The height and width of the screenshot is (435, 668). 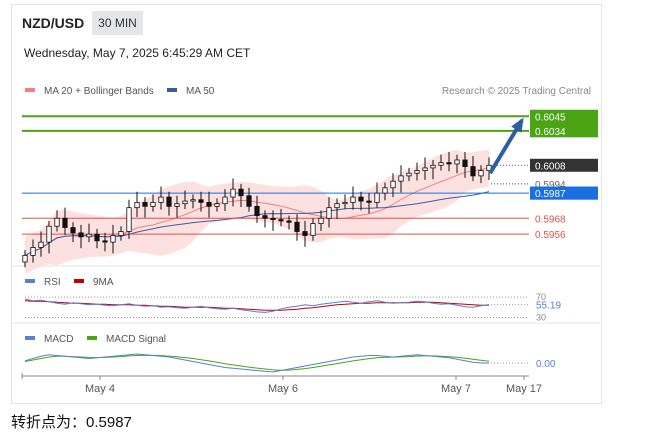 I want to click on current-price-tag, so click(x=564, y=165).